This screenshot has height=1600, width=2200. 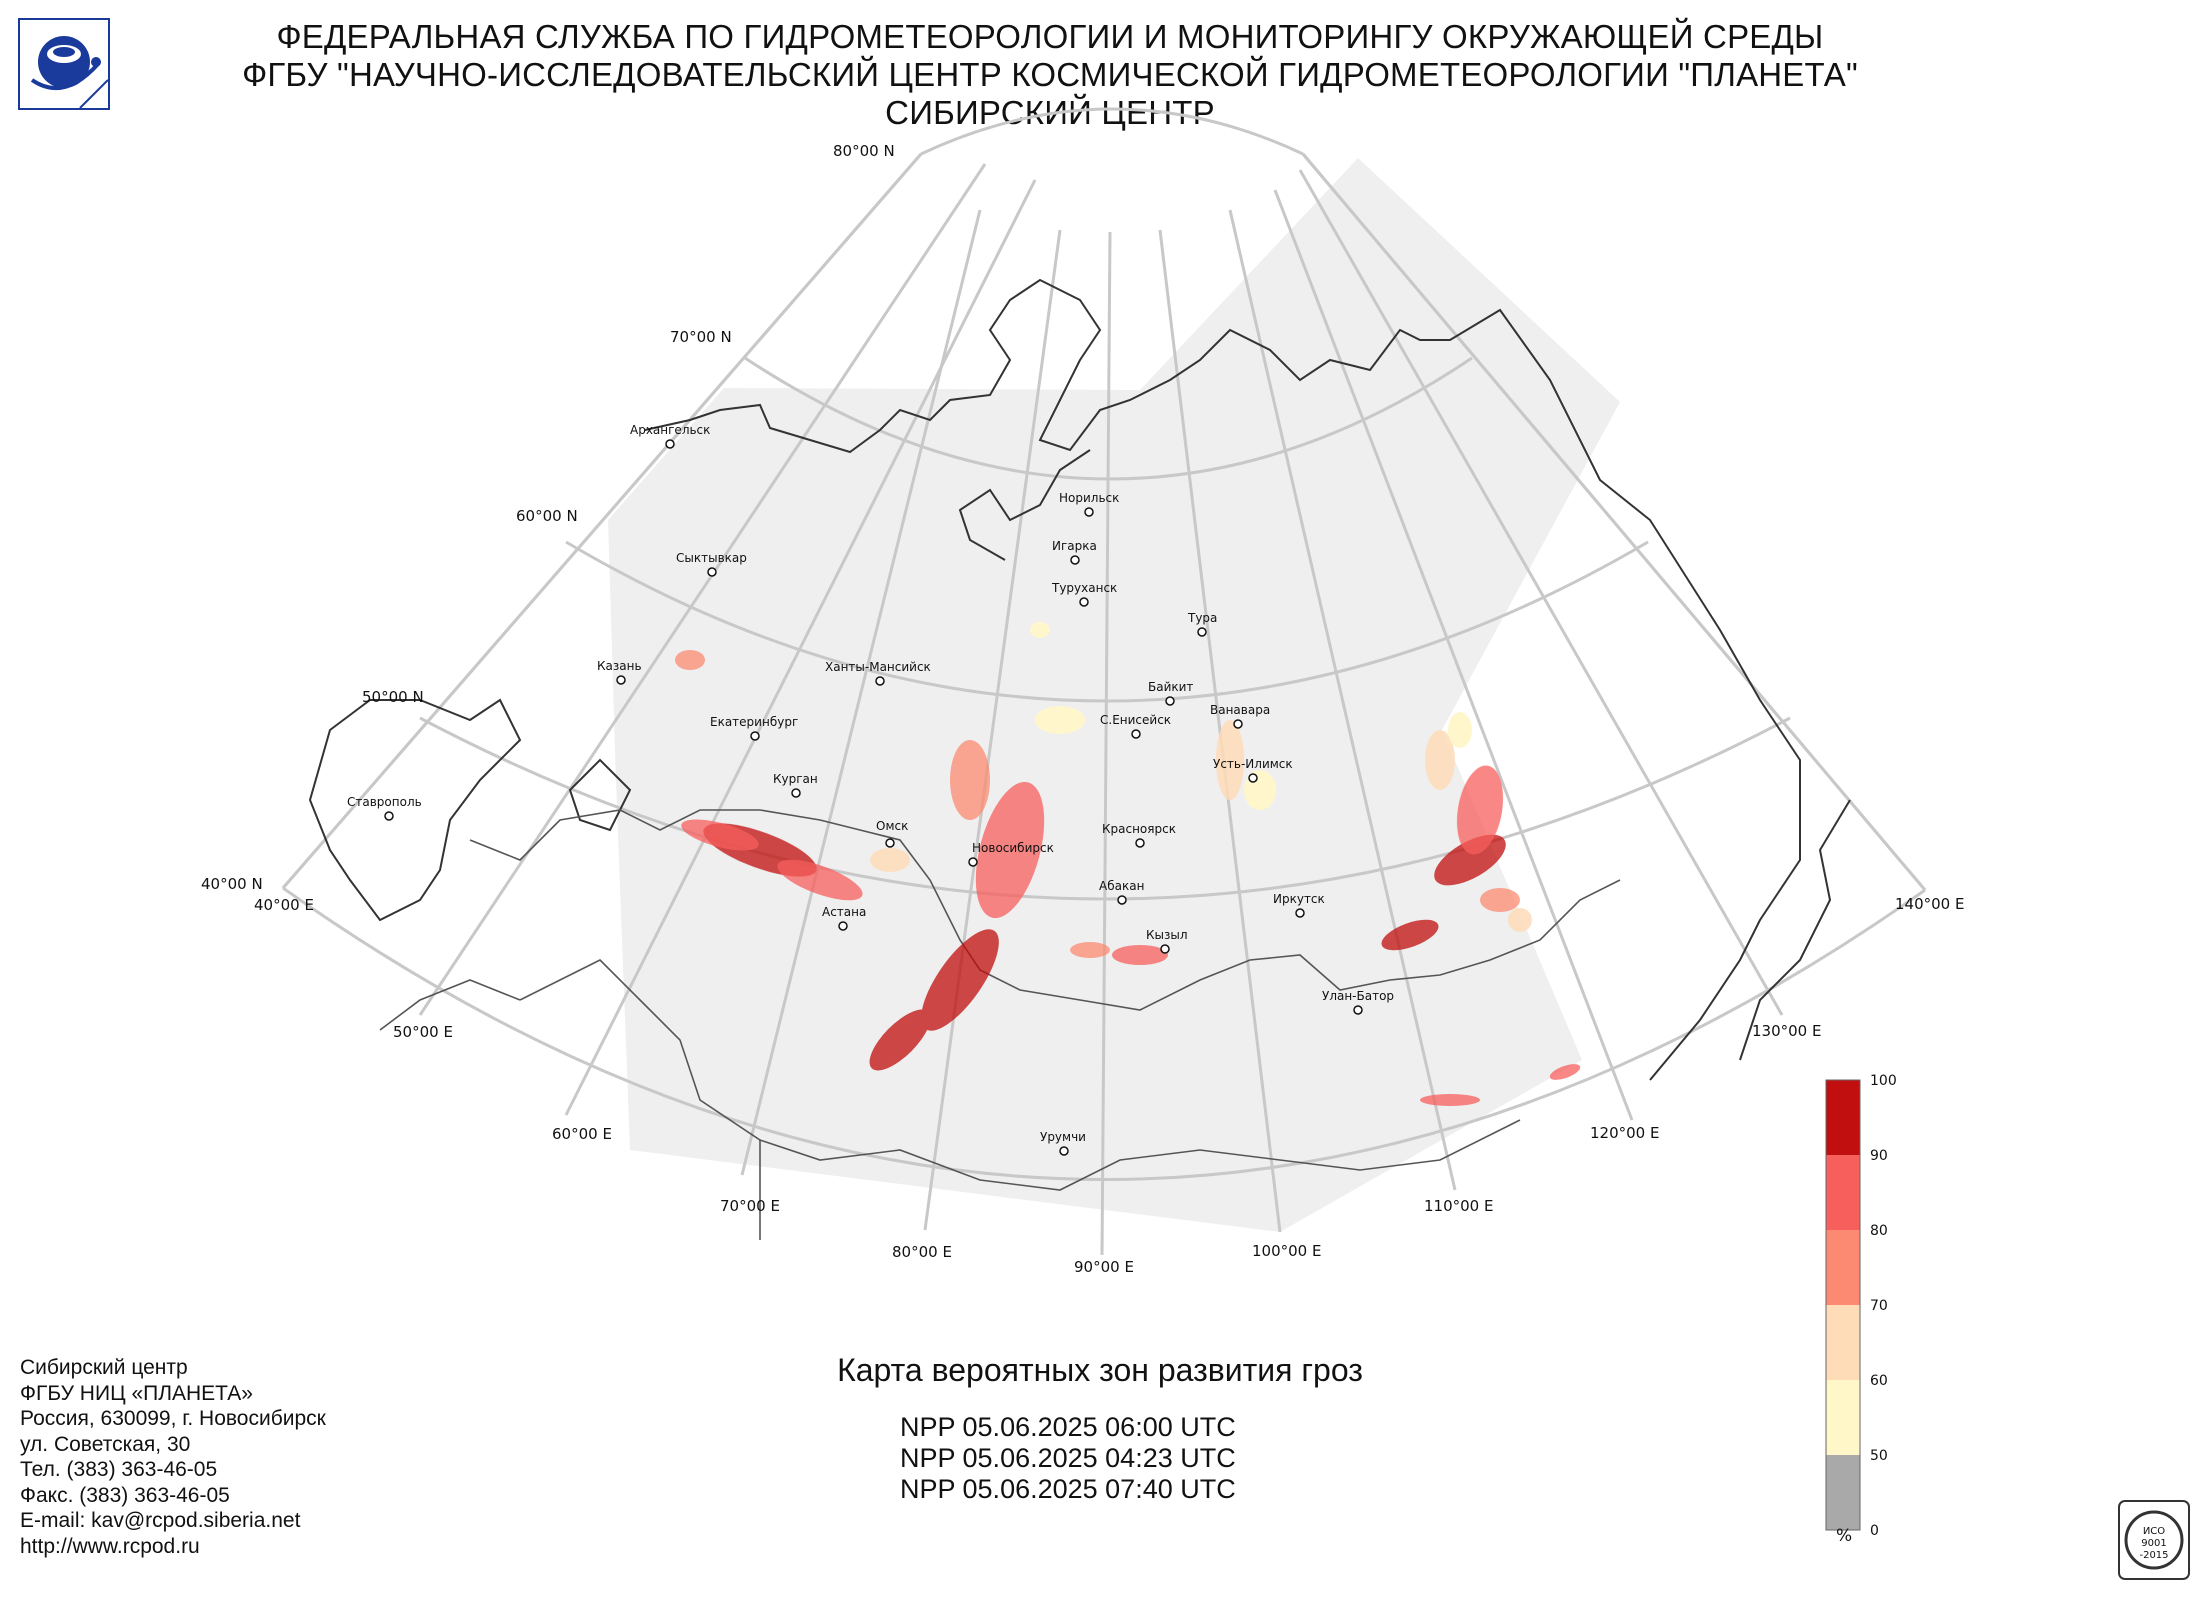 I want to click on city-novosibirsk: Новосибирск, so click(x=1013, y=848).